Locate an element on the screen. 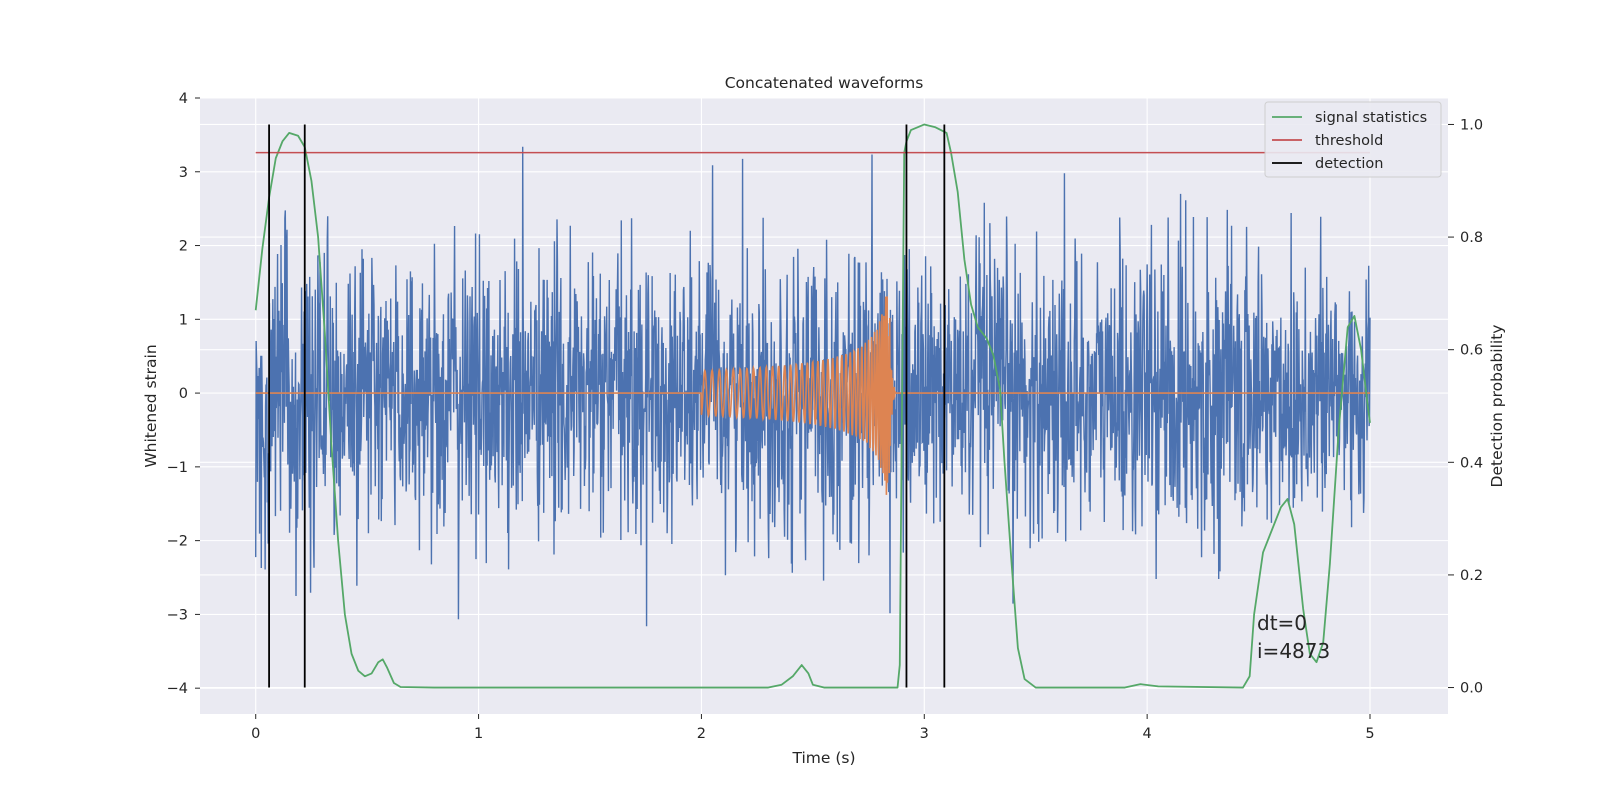  x-tick-label: 2 is located at coordinates (701, 734).